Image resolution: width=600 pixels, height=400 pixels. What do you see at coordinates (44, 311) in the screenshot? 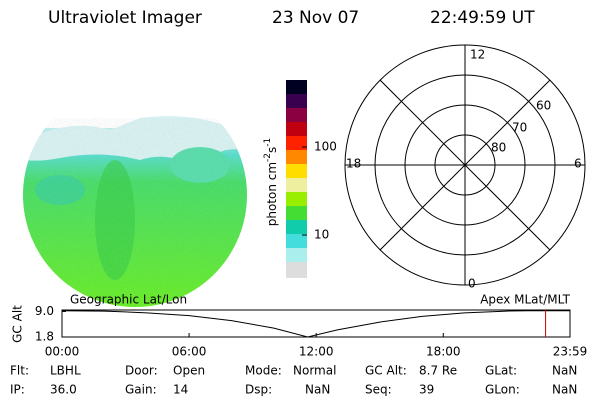
I see `y-tick-label: 9.0` at bounding box center [44, 311].